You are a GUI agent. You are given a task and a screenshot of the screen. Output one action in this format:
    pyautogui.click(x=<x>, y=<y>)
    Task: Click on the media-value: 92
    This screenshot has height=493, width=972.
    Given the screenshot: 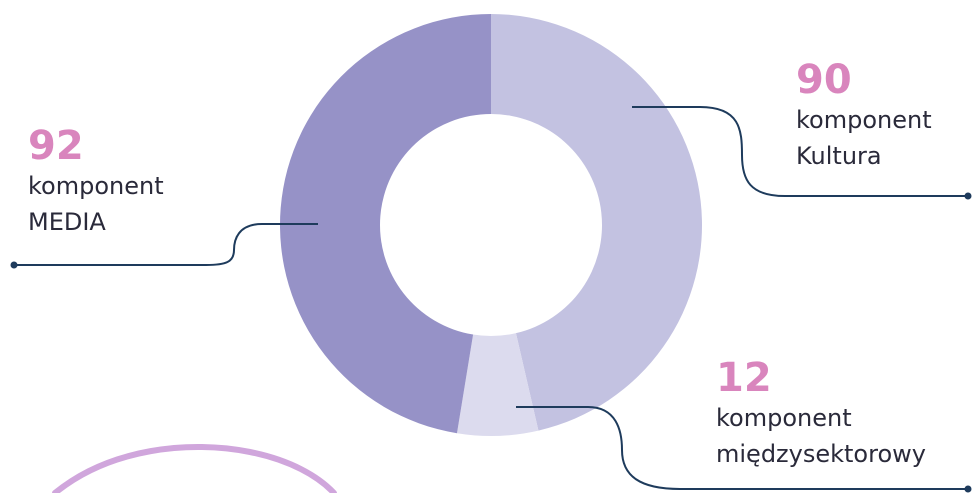 What is the action you would take?
    pyautogui.click(x=56, y=146)
    